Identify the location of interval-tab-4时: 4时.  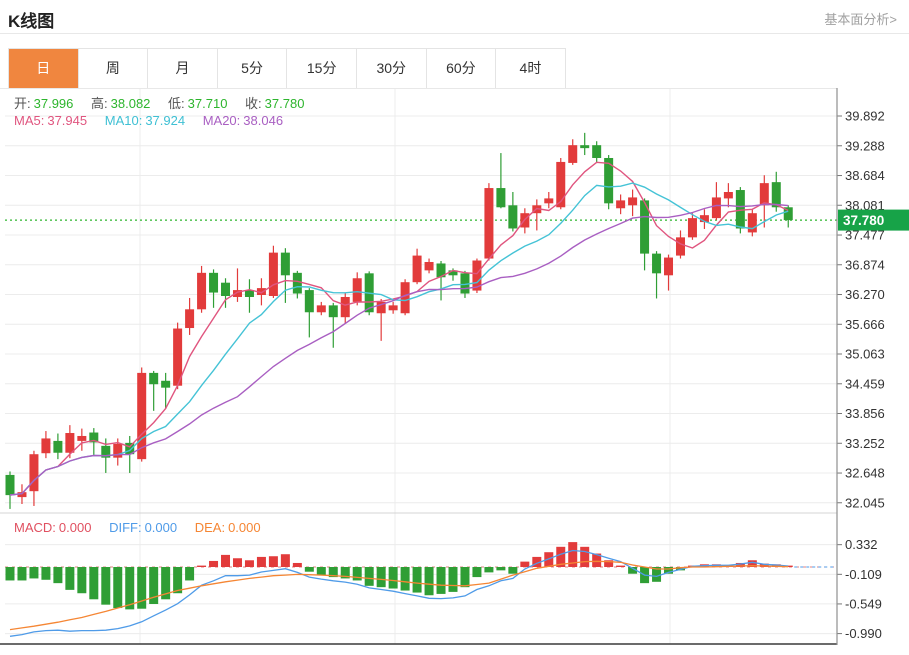
(530, 68).